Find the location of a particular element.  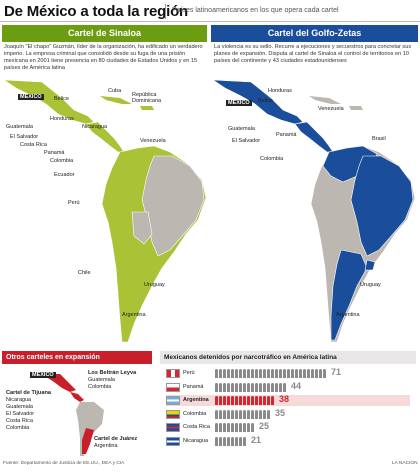

beltran-name: Los Beltrán Leyva is located at coordinates (112, 373).